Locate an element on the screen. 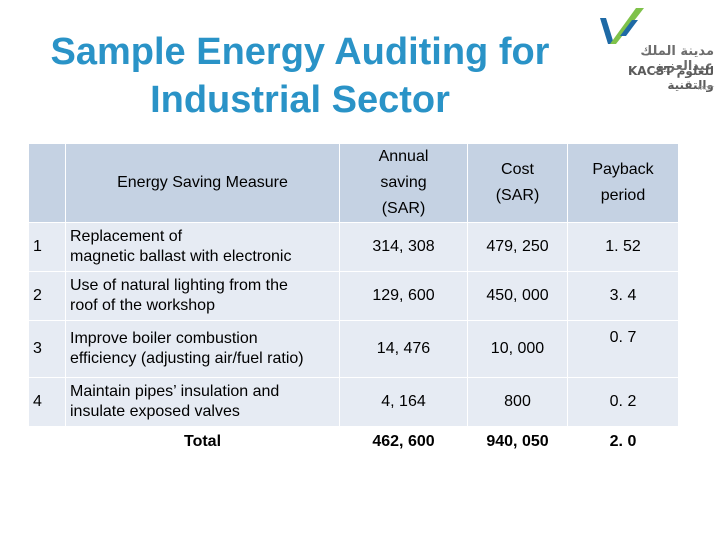 The image size is (720, 540). total-payback: 2. 0 is located at coordinates (623, 442).